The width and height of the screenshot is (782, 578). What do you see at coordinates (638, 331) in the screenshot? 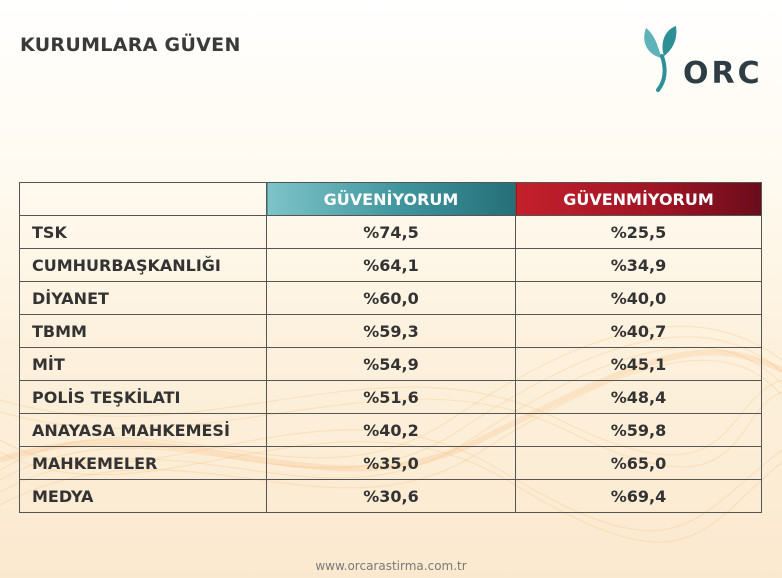
I see `distrust-value: %40,7` at bounding box center [638, 331].